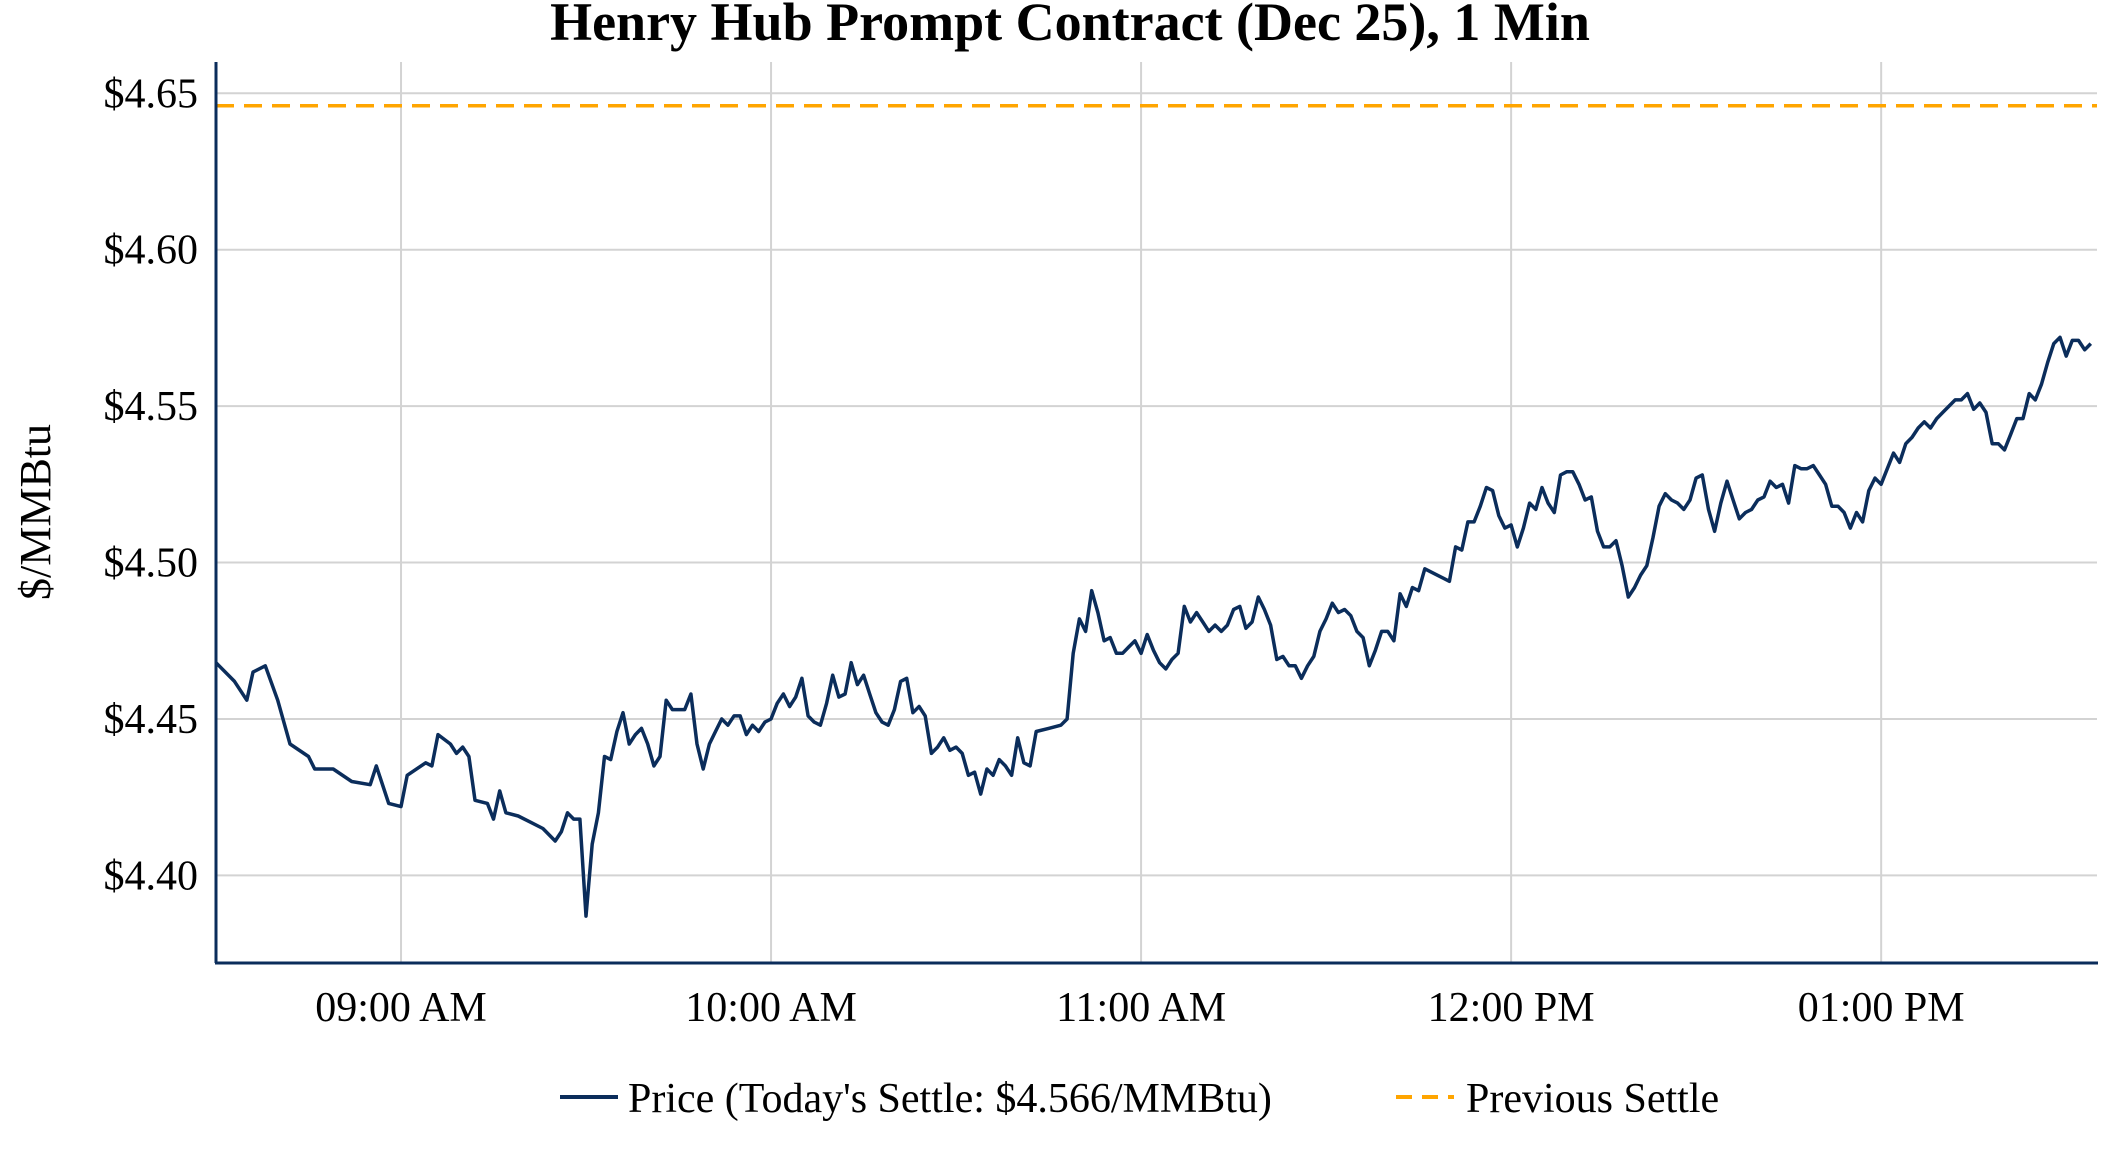 This screenshot has width=2112, height=1152. What do you see at coordinates (1511, 1008) in the screenshot?
I see `x-tick-label: 12:00 PM` at bounding box center [1511, 1008].